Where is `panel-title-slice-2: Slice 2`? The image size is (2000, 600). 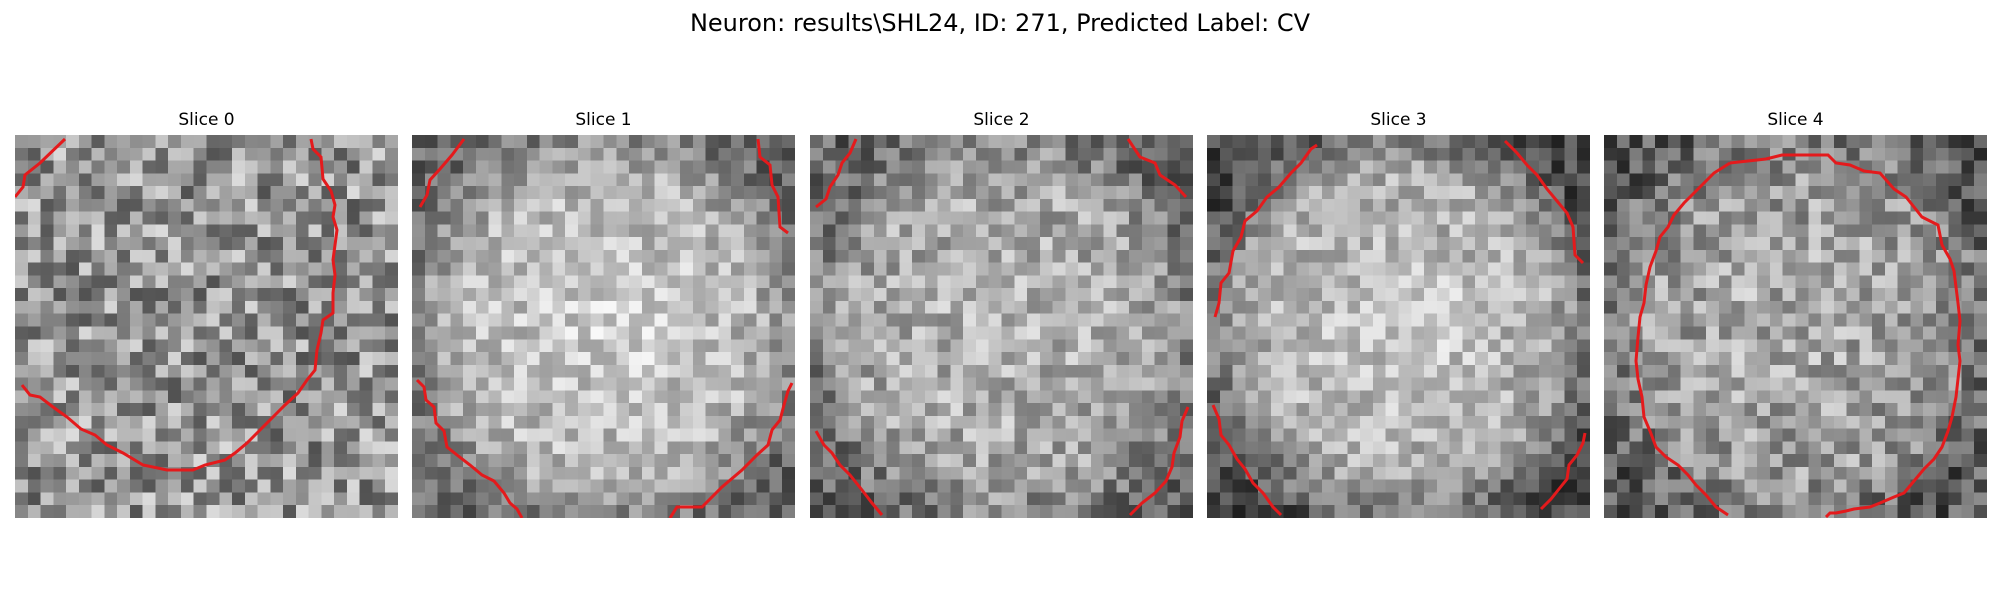
panel-title-slice-2: Slice 2 is located at coordinates (1001, 120).